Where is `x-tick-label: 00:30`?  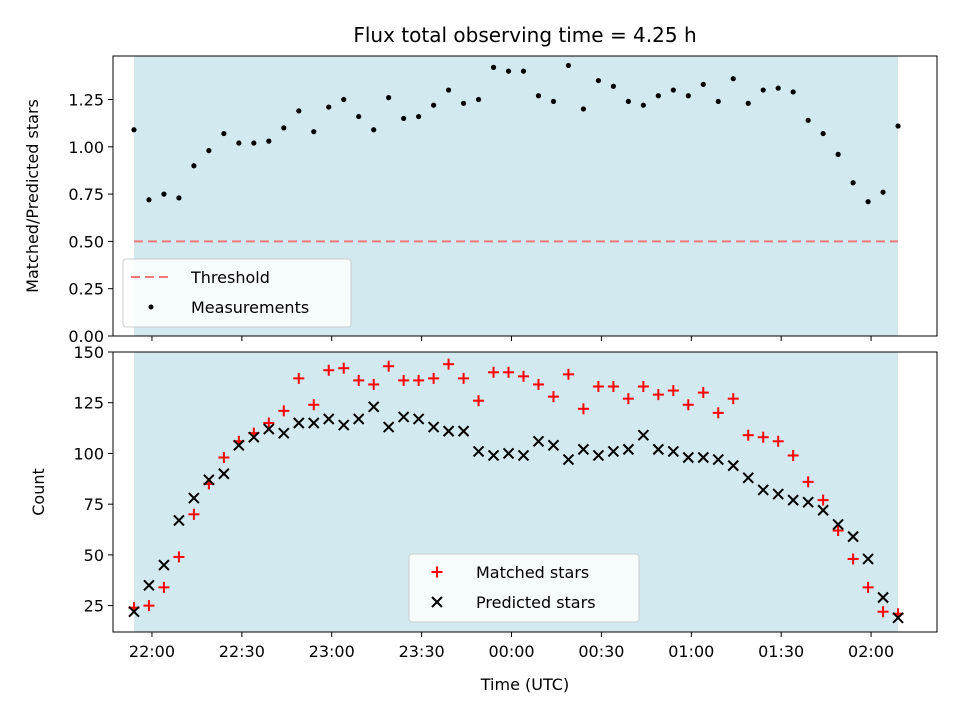
x-tick-label: 00:30 is located at coordinates (601, 651).